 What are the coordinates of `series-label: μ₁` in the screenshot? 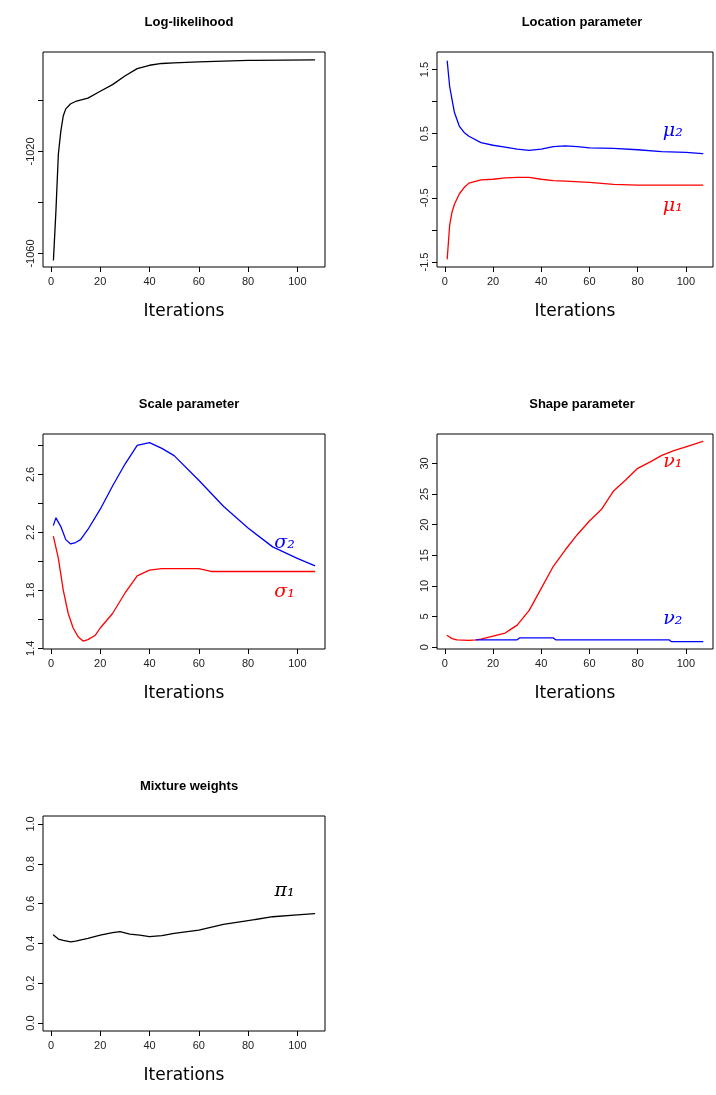 It's located at (672, 203).